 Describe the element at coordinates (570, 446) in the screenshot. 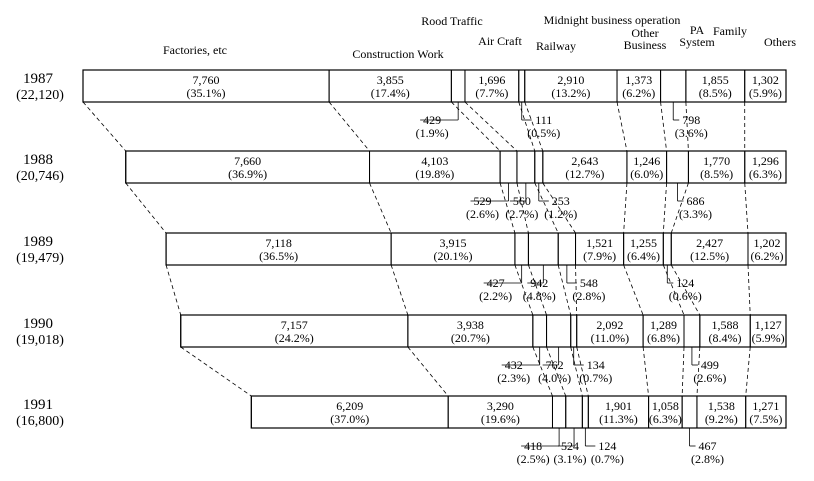

I see `value-1991-air-craft: 524` at that location.